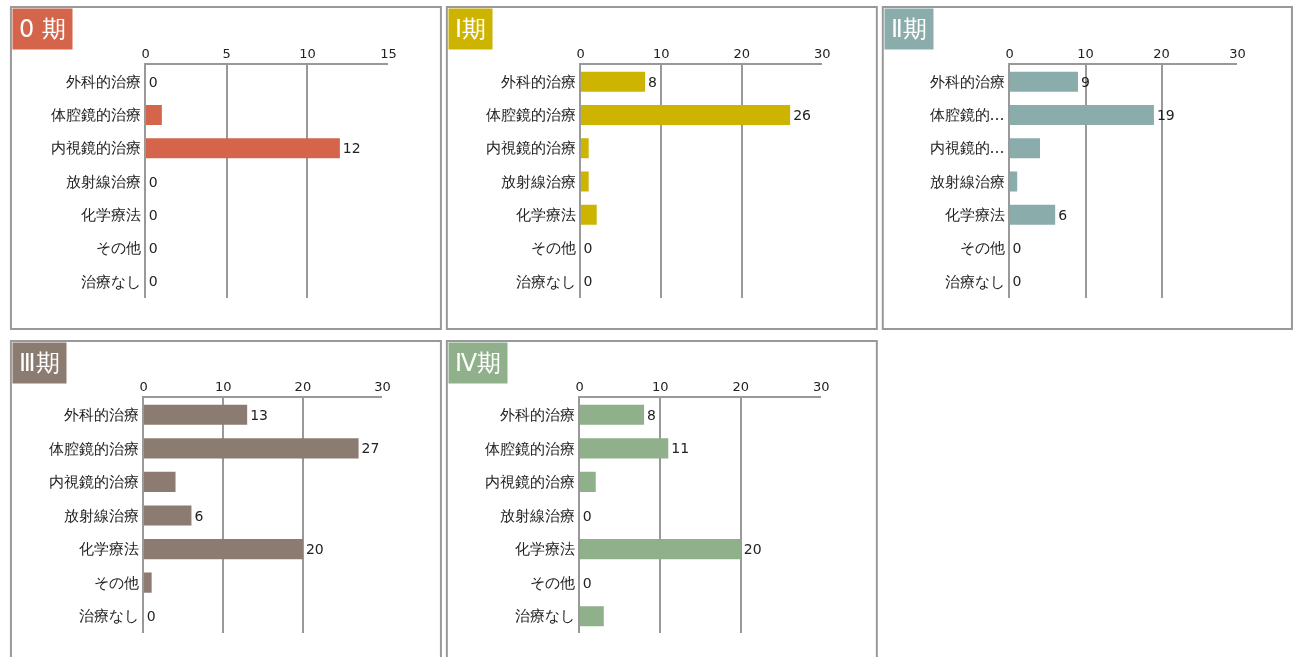 This screenshot has height=657, width=1296. Describe the element at coordinates (259, 414) in the screenshot. I see `data-label: 13` at that location.